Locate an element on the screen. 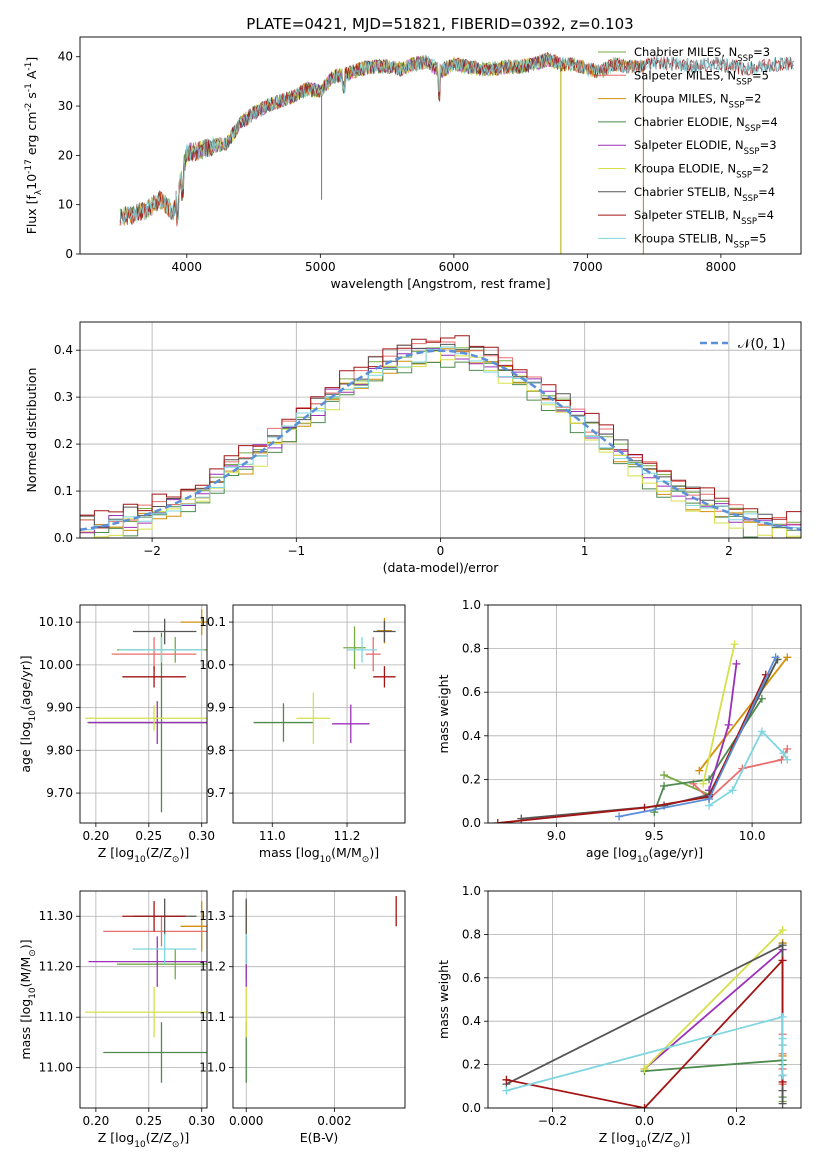  y-tick-label: 0.6 is located at coordinates (471, 978).